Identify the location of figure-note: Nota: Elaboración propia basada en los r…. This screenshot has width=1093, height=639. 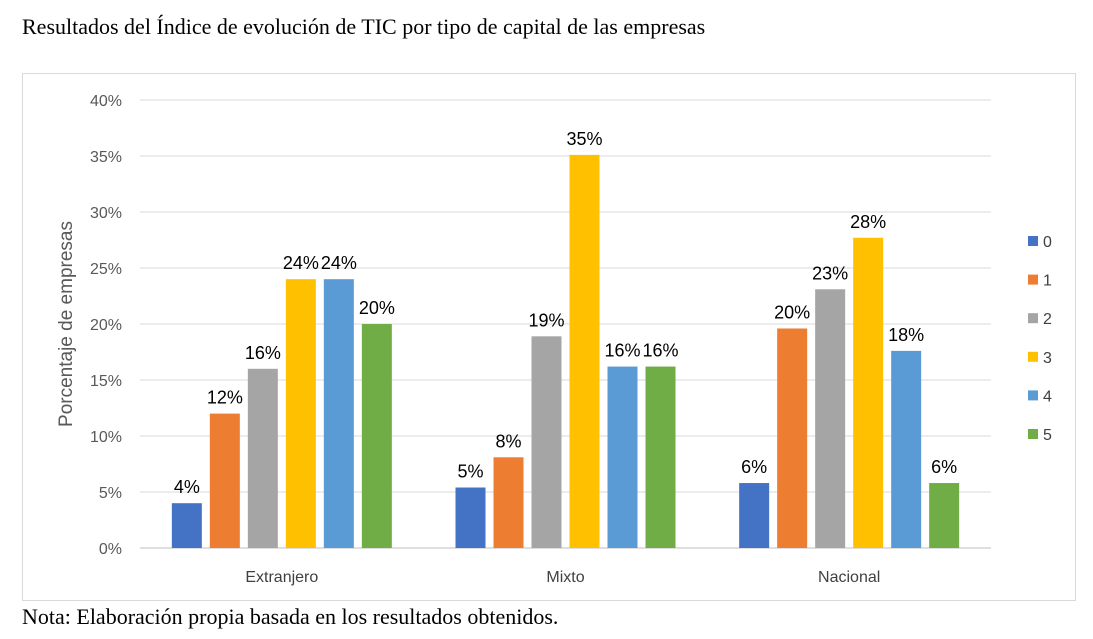
(290, 616).